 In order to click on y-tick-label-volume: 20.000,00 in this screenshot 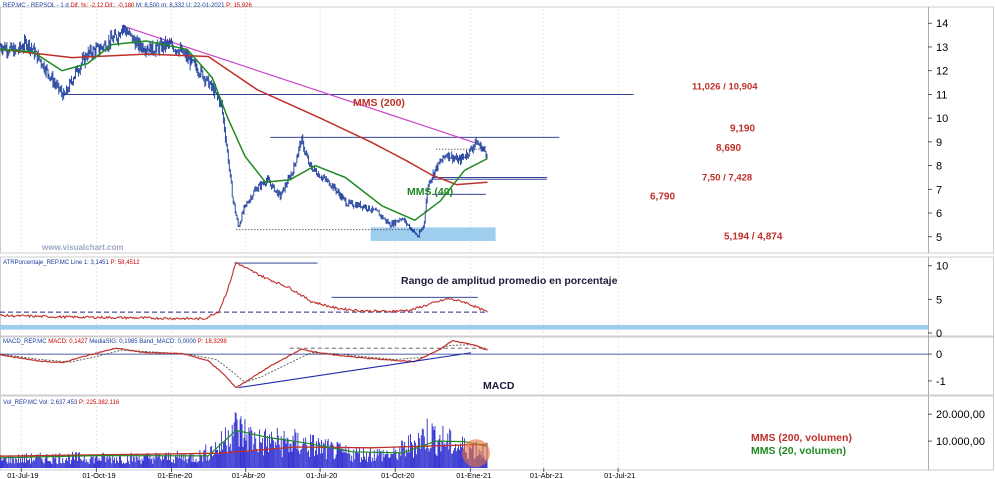, I will do `click(960, 415)`.